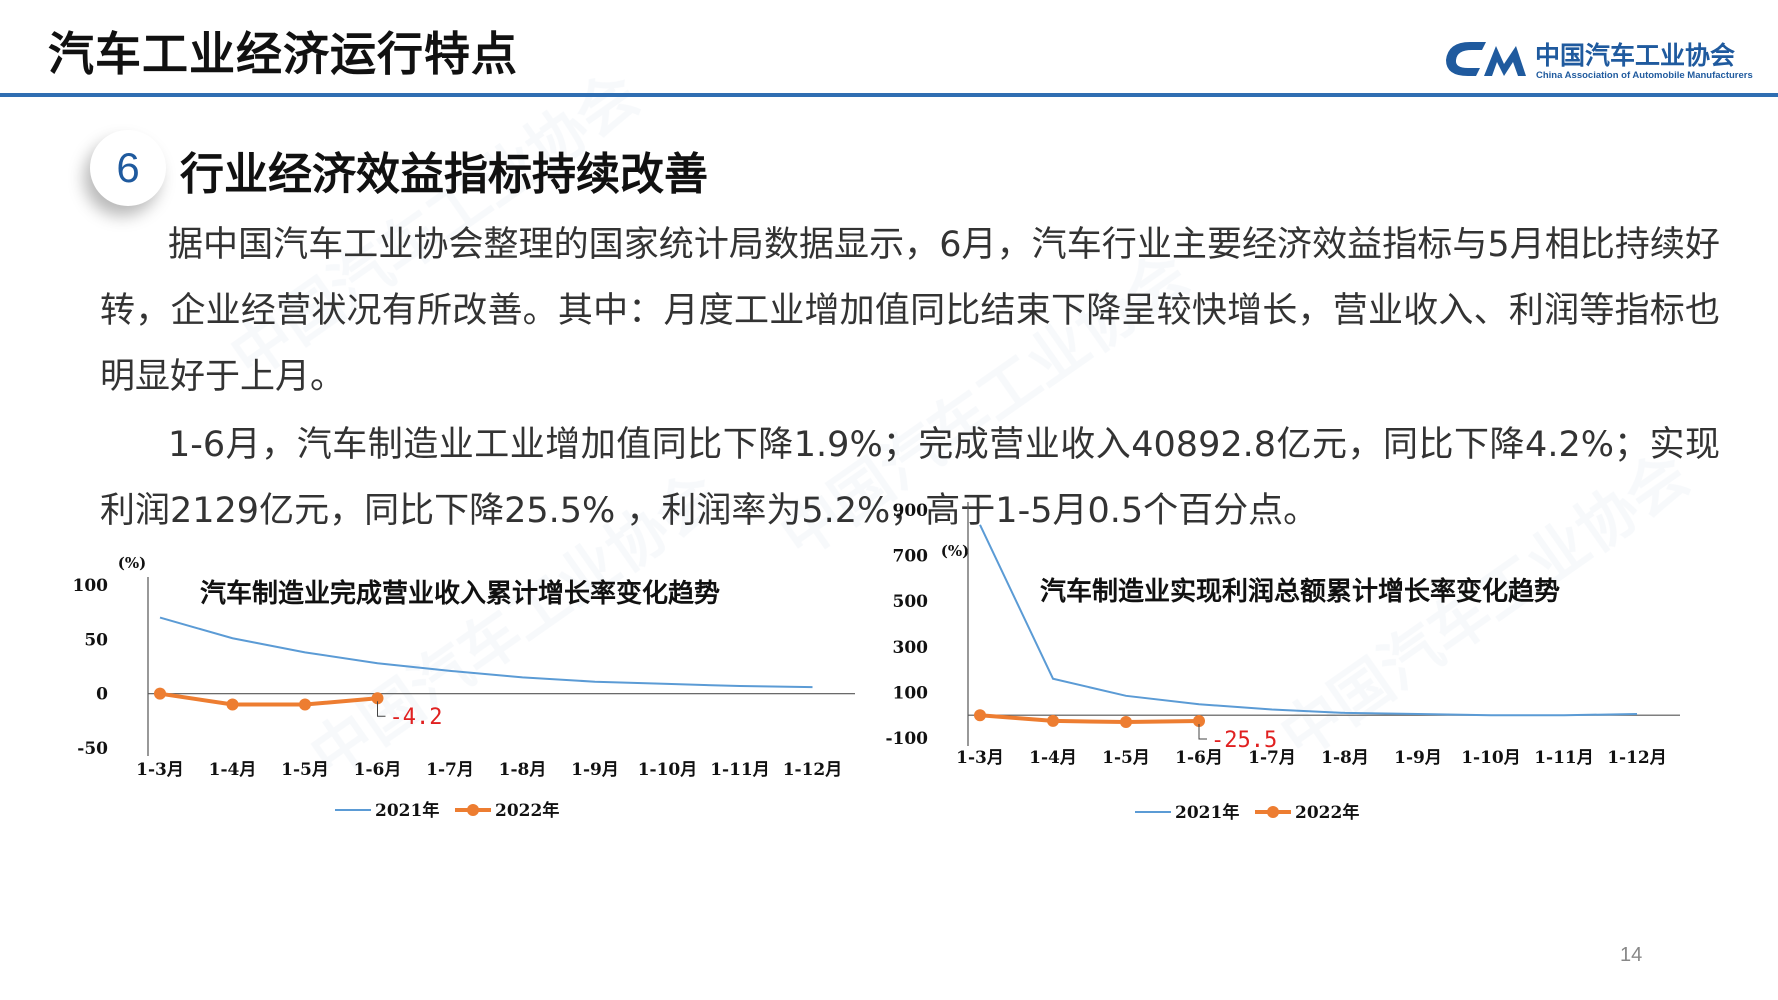  I want to click on y-tick-label: 900, so click(911, 511).